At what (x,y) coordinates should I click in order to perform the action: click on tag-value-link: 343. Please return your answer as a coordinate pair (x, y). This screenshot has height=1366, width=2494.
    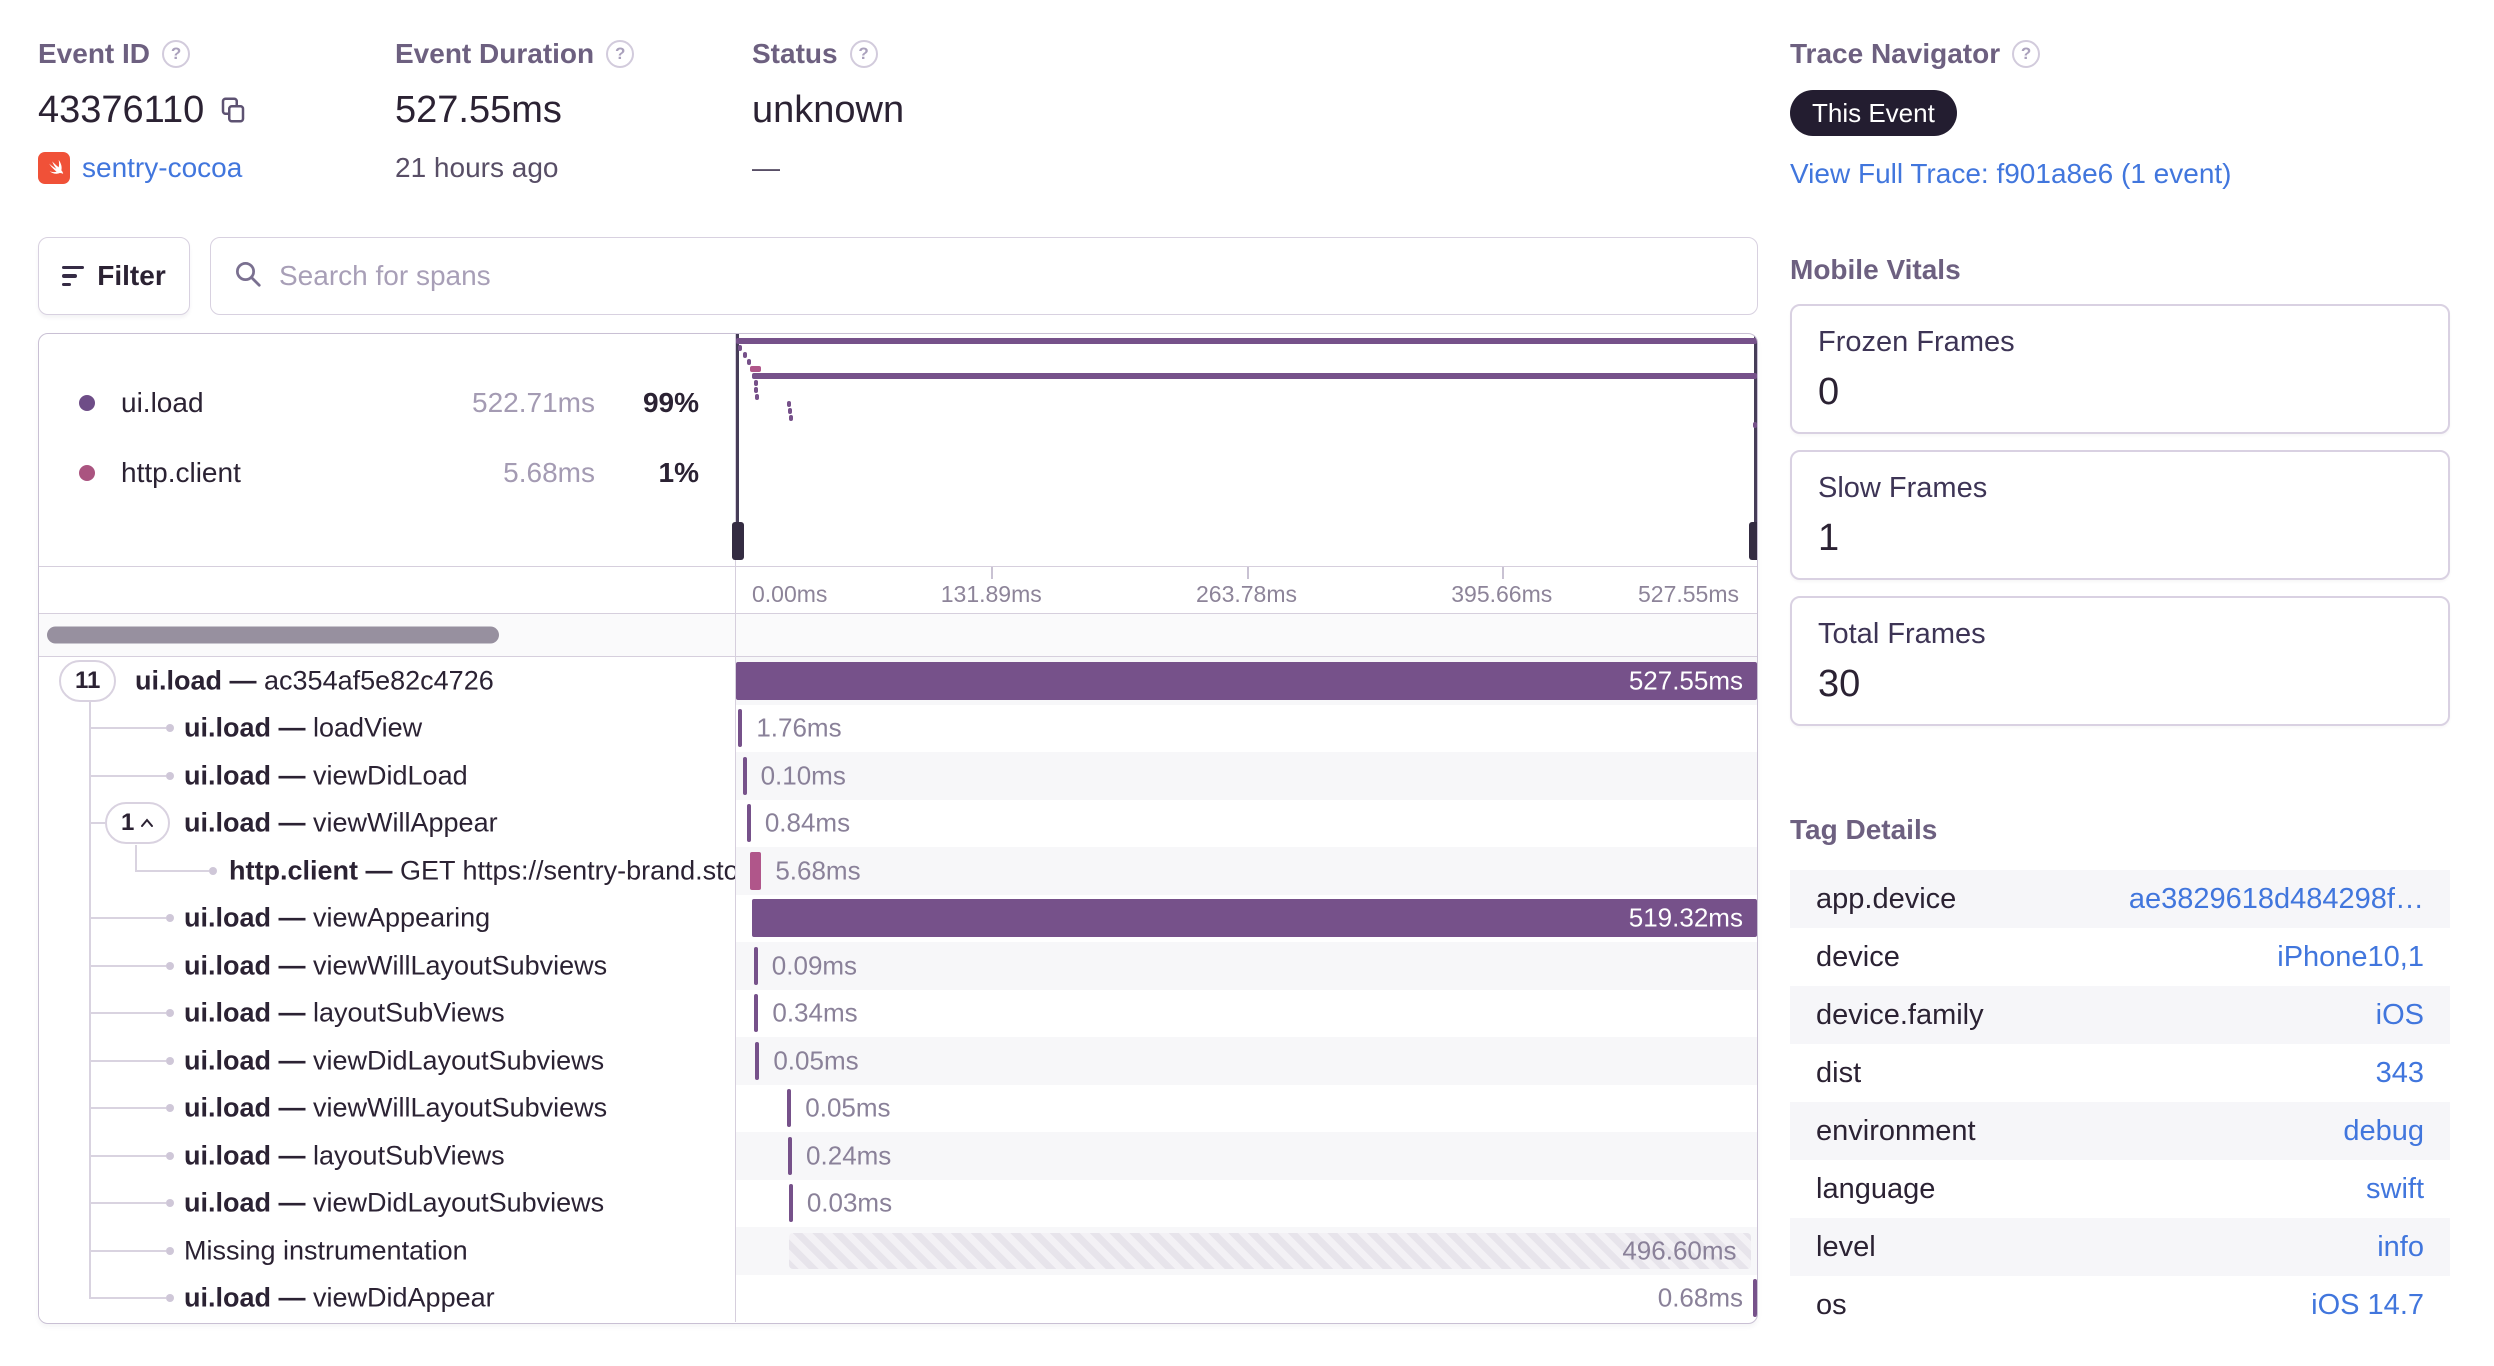
    Looking at the image, I should click on (2399, 1072).